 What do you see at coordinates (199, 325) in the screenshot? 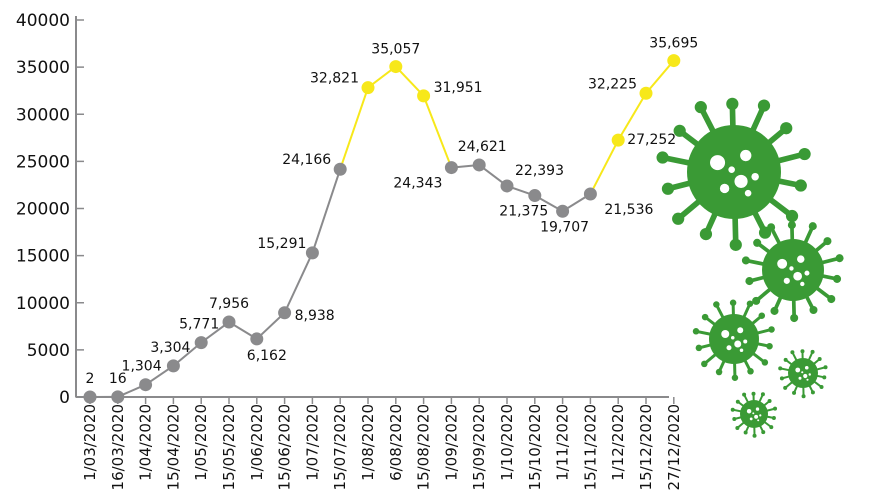
I see `data-label: 5,771` at bounding box center [199, 325].